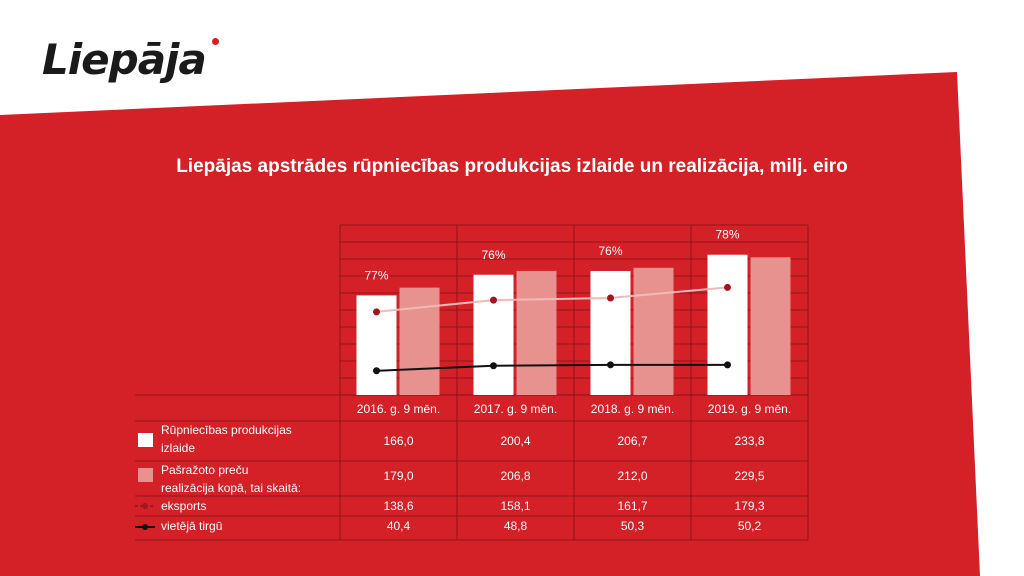  Describe the element at coordinates (178, 448) in the screenshot. I see `legend-label: izlaide` at that location.